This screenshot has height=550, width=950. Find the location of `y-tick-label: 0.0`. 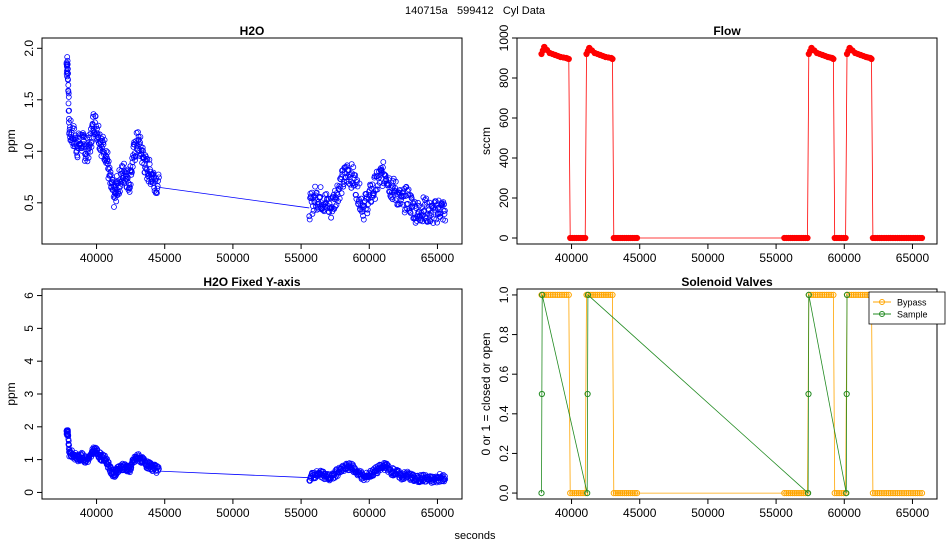

y-tick-label: 0.0 is located at coordinates (504, 492).